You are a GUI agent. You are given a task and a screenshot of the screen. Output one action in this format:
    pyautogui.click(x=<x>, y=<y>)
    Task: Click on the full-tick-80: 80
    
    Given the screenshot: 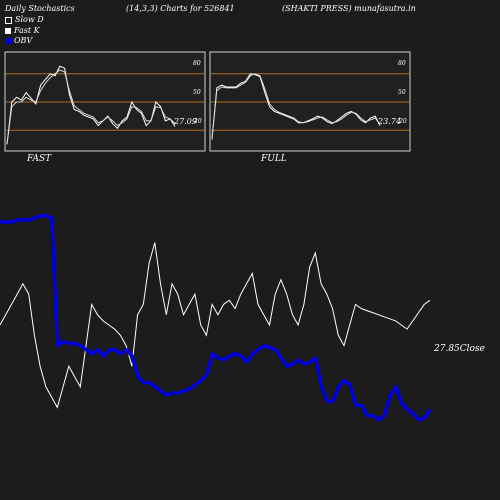 What is the action you would take?
    pyautogui.click(x=402, y=63)
    